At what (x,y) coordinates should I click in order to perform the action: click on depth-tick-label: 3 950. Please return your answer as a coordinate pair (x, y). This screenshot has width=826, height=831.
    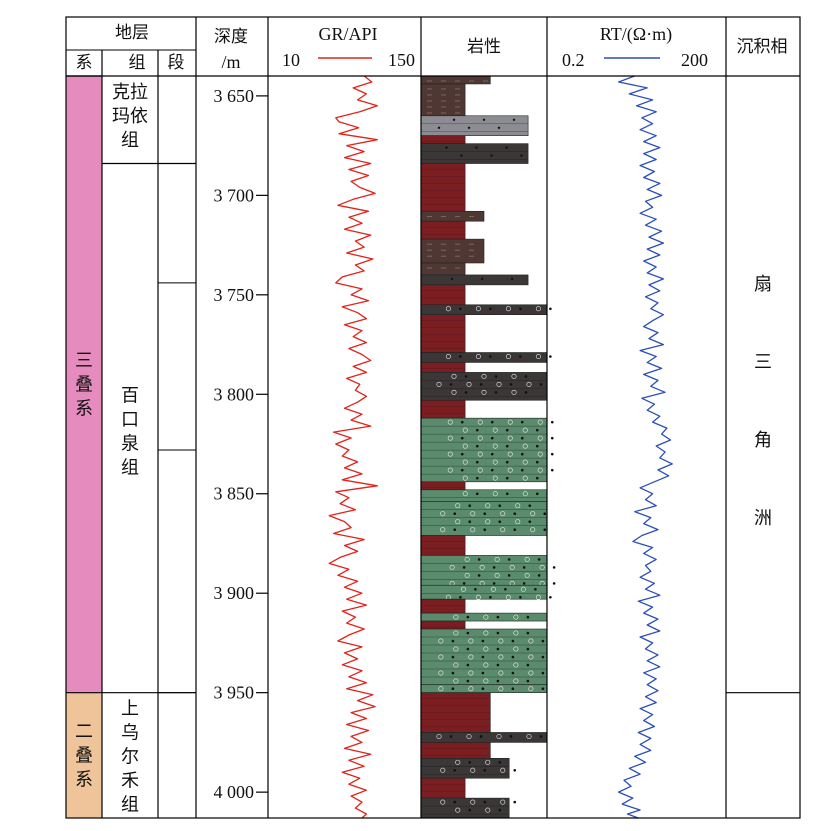
    Looking at the image, I should click on (234, 693).